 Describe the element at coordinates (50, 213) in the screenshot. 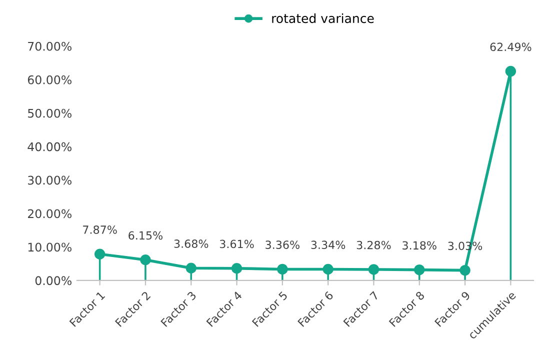

I see `y-tick-label: 20.00%` at that location.